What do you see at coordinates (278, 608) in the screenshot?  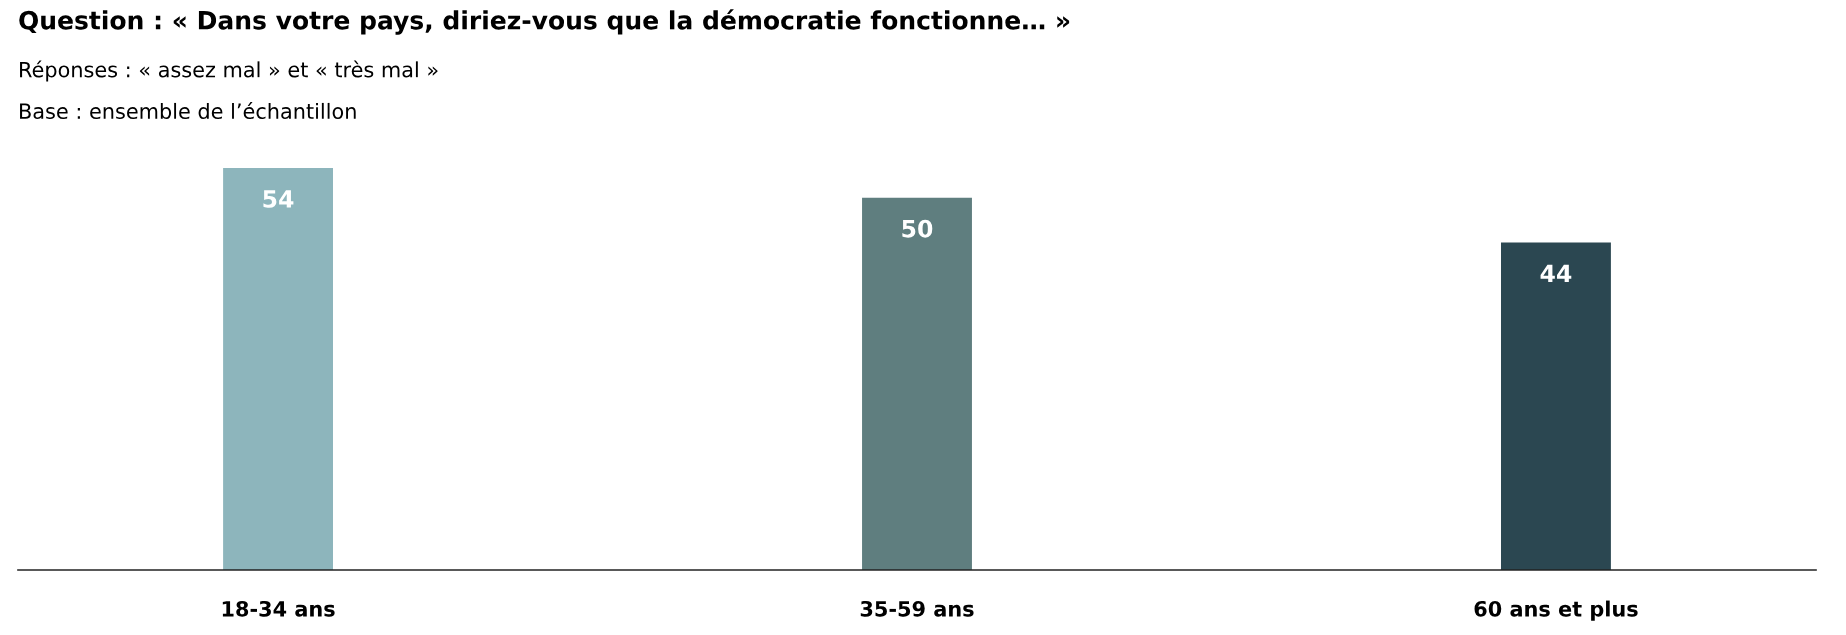 I see `x-tick-label: 18-34 ans` at bounding box center [278, 608].